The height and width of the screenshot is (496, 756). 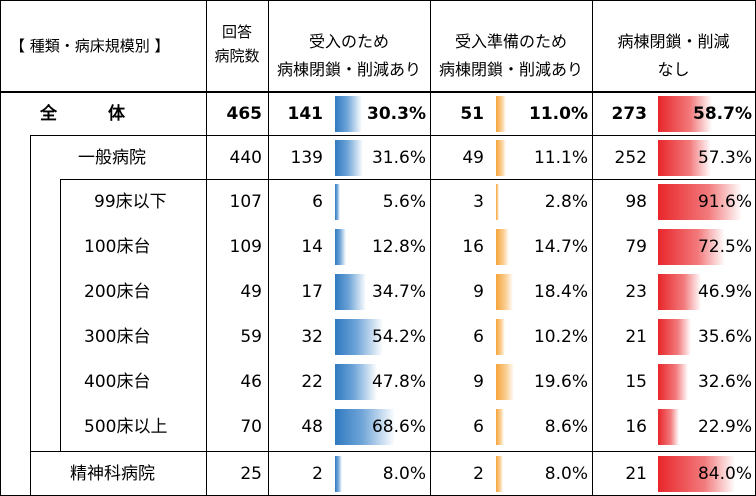 I want to click on header-prep-line1: 受入準備のため, so click(x=510, y=41).